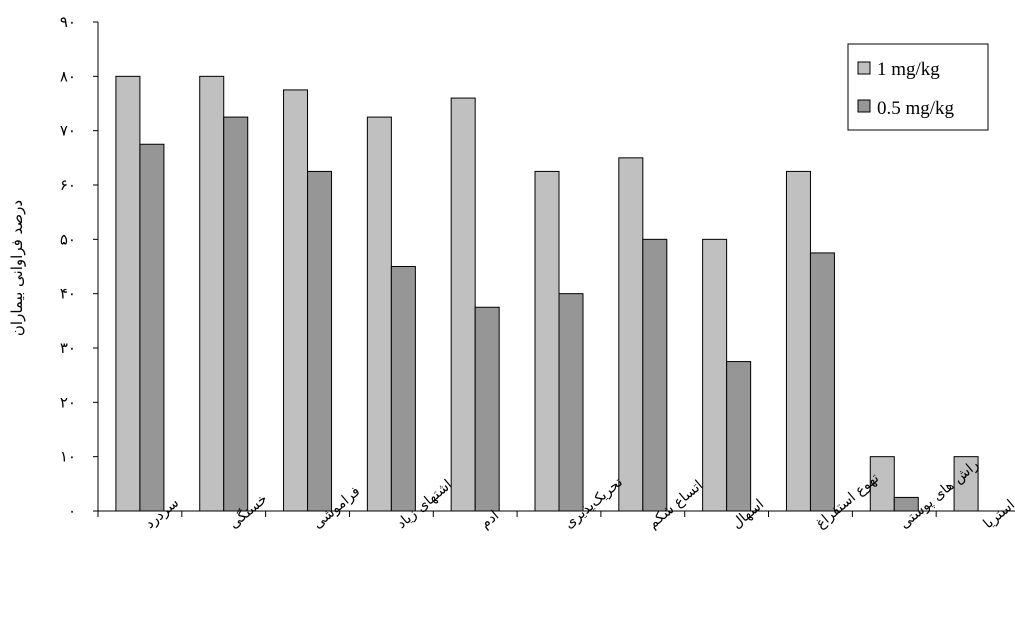  What do you see at coordinates (17, 268) in the screenshot?
I see `y-axis-label: درصد فراوانی بیماران` at bounding box center [17, 268].